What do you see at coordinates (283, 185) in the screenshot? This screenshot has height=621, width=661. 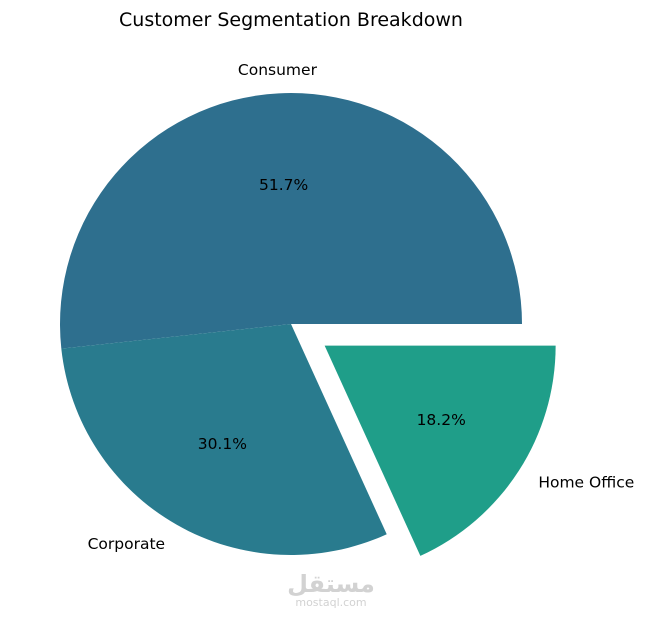 I see `pie-percent-consumer: 51.7%` at bounding box center [283, 185].